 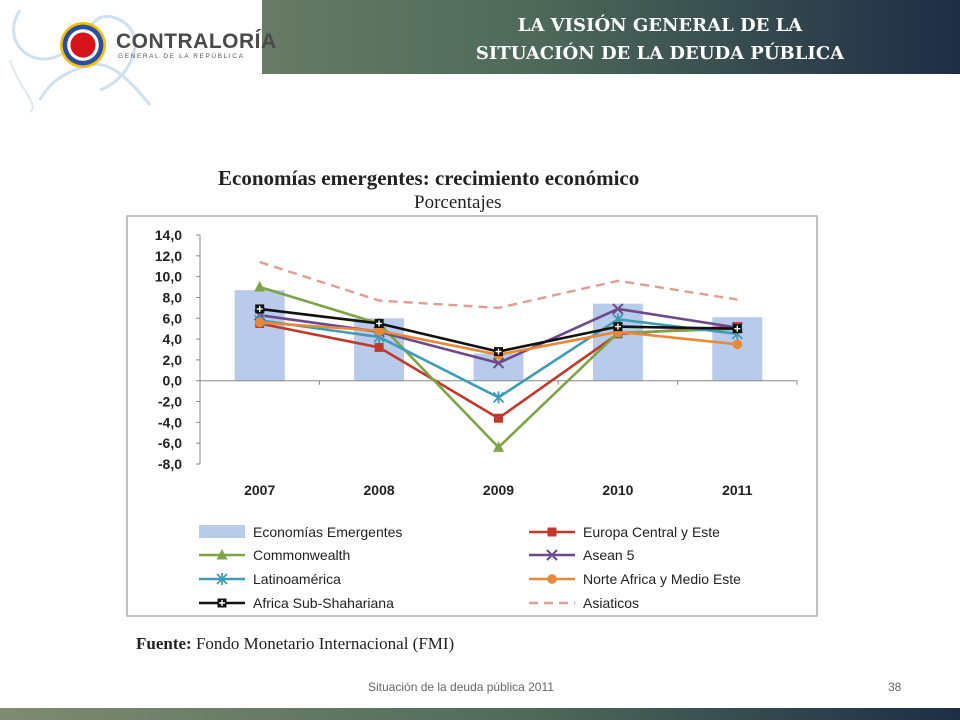 I want to click on y-tick-label: -2,0, so click(x=170, y=402).